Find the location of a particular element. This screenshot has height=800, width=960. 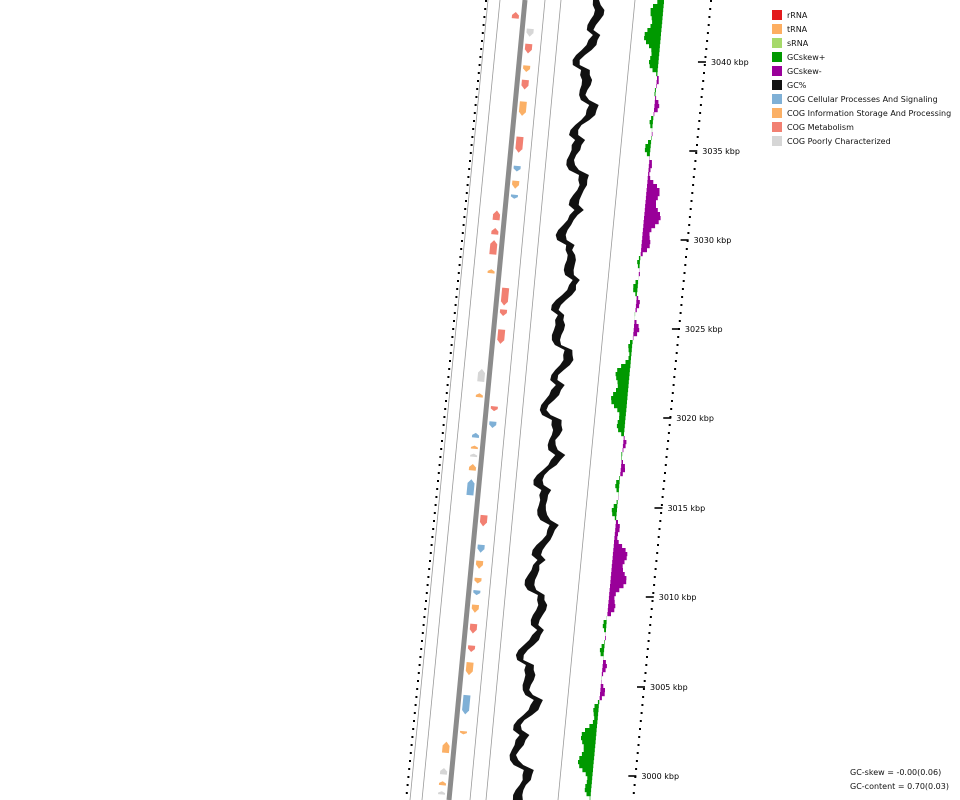

legend-item-gcskew-plus: GCskew+ is located at coordinates (861, 57).